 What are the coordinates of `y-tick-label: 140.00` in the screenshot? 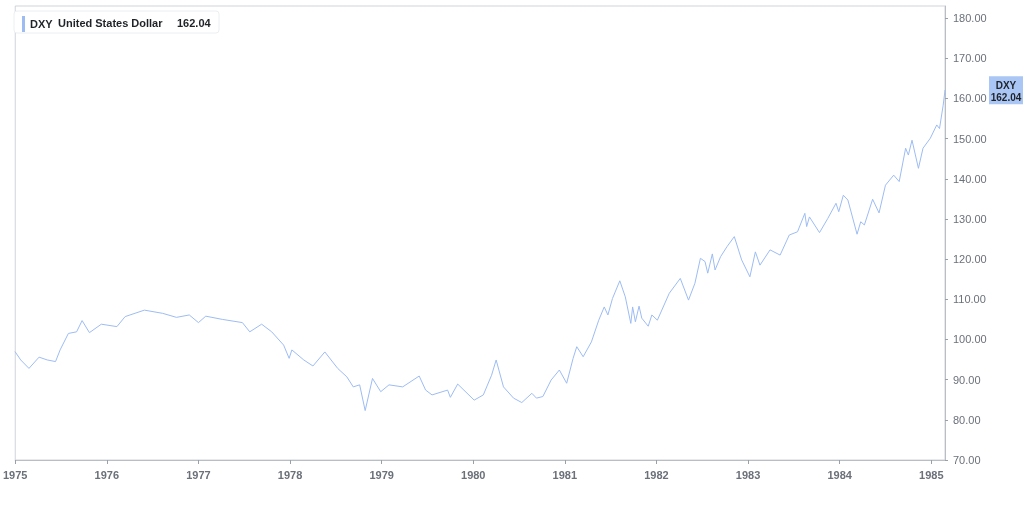 It's located at (970, 178).